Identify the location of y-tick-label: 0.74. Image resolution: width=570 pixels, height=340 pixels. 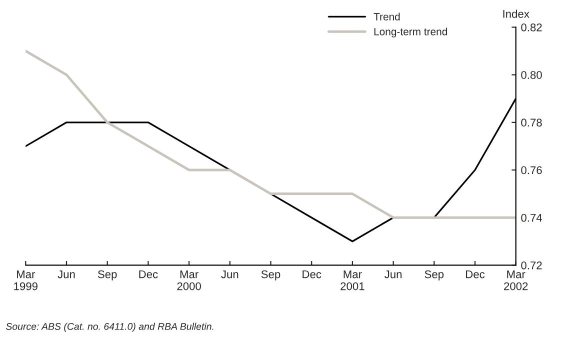
(531, 218).